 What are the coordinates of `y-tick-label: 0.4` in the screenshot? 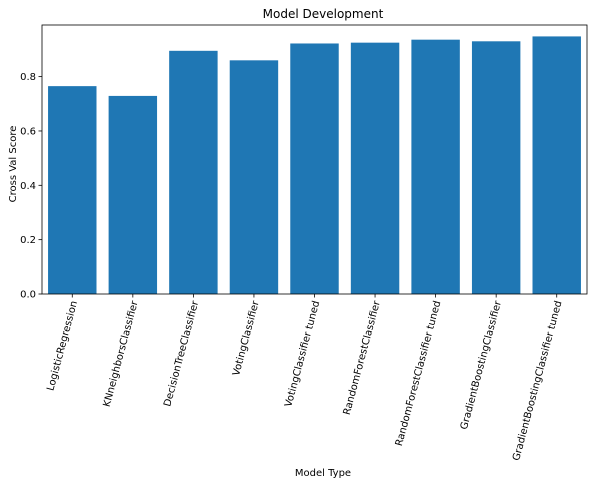 It's located at (28, 186).